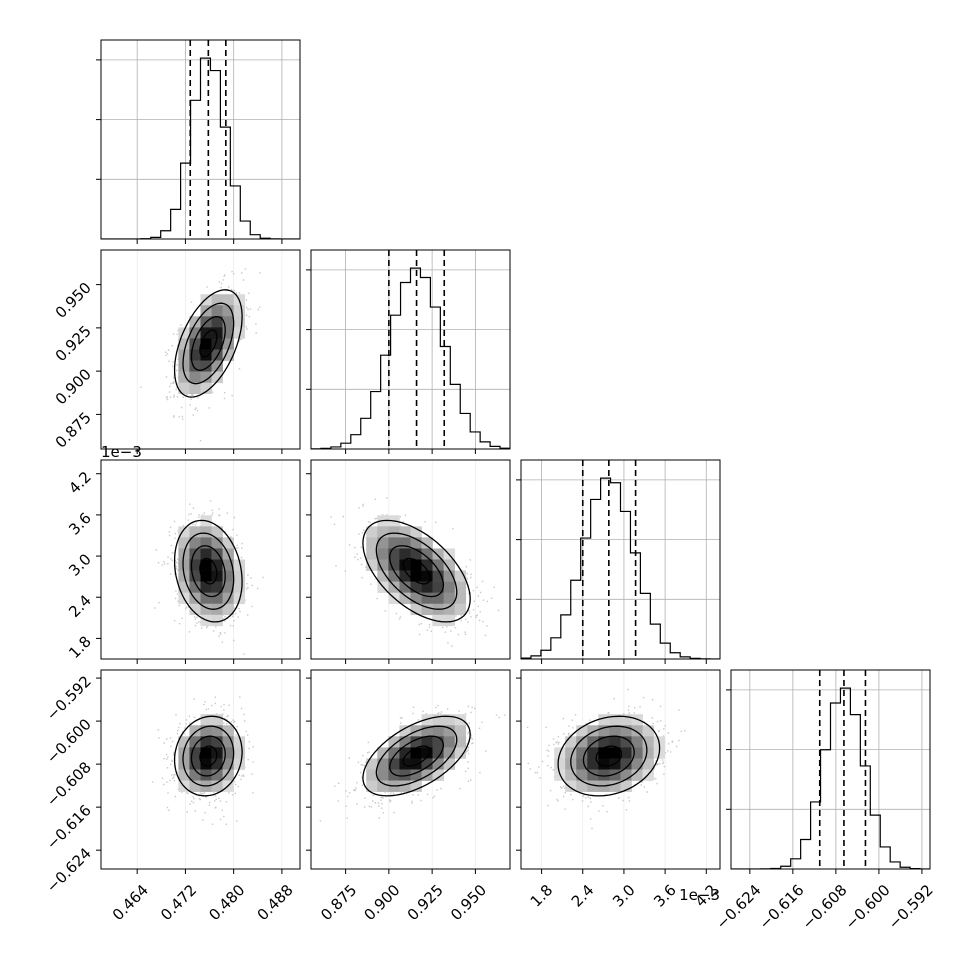 This screenshot has width=970, height=970. Describe the element at coordinates (275, 902) in the screenshot. I see `x-tick-label: 0.488` at that location.